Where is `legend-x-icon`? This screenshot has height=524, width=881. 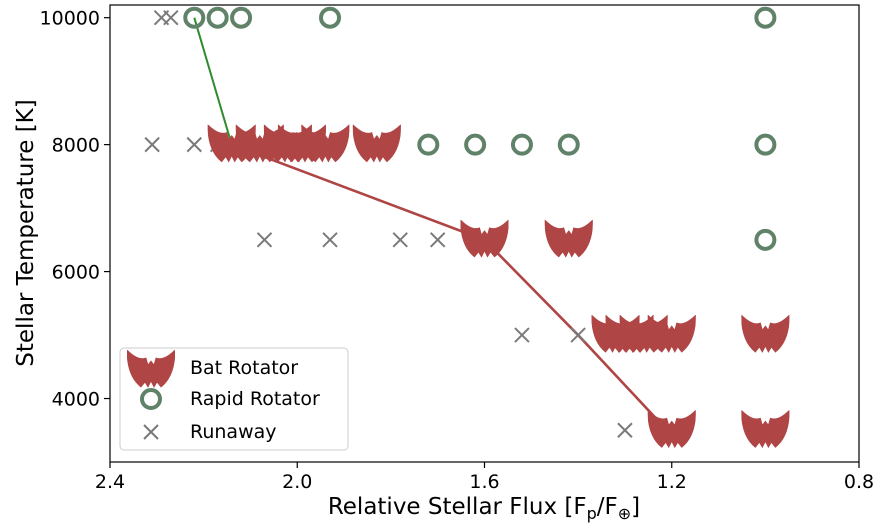 legend-x-icon is located at coordinates (151, 432).